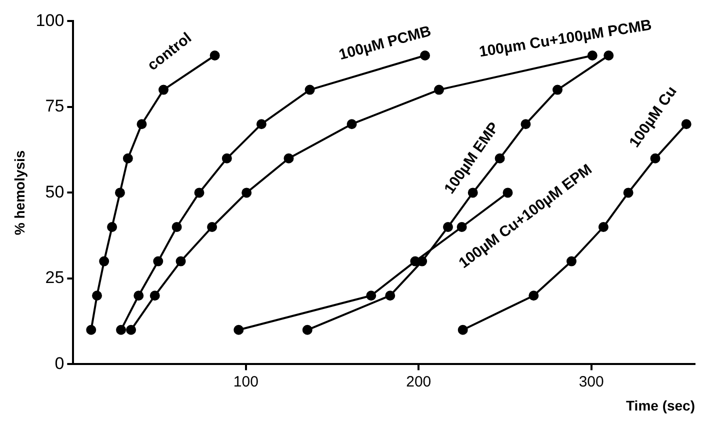 This screenshot has height=427, width=718. Describe the element at coordinates (419, 381) in the screenshot. I see `x-tick-label: 200` at that location.